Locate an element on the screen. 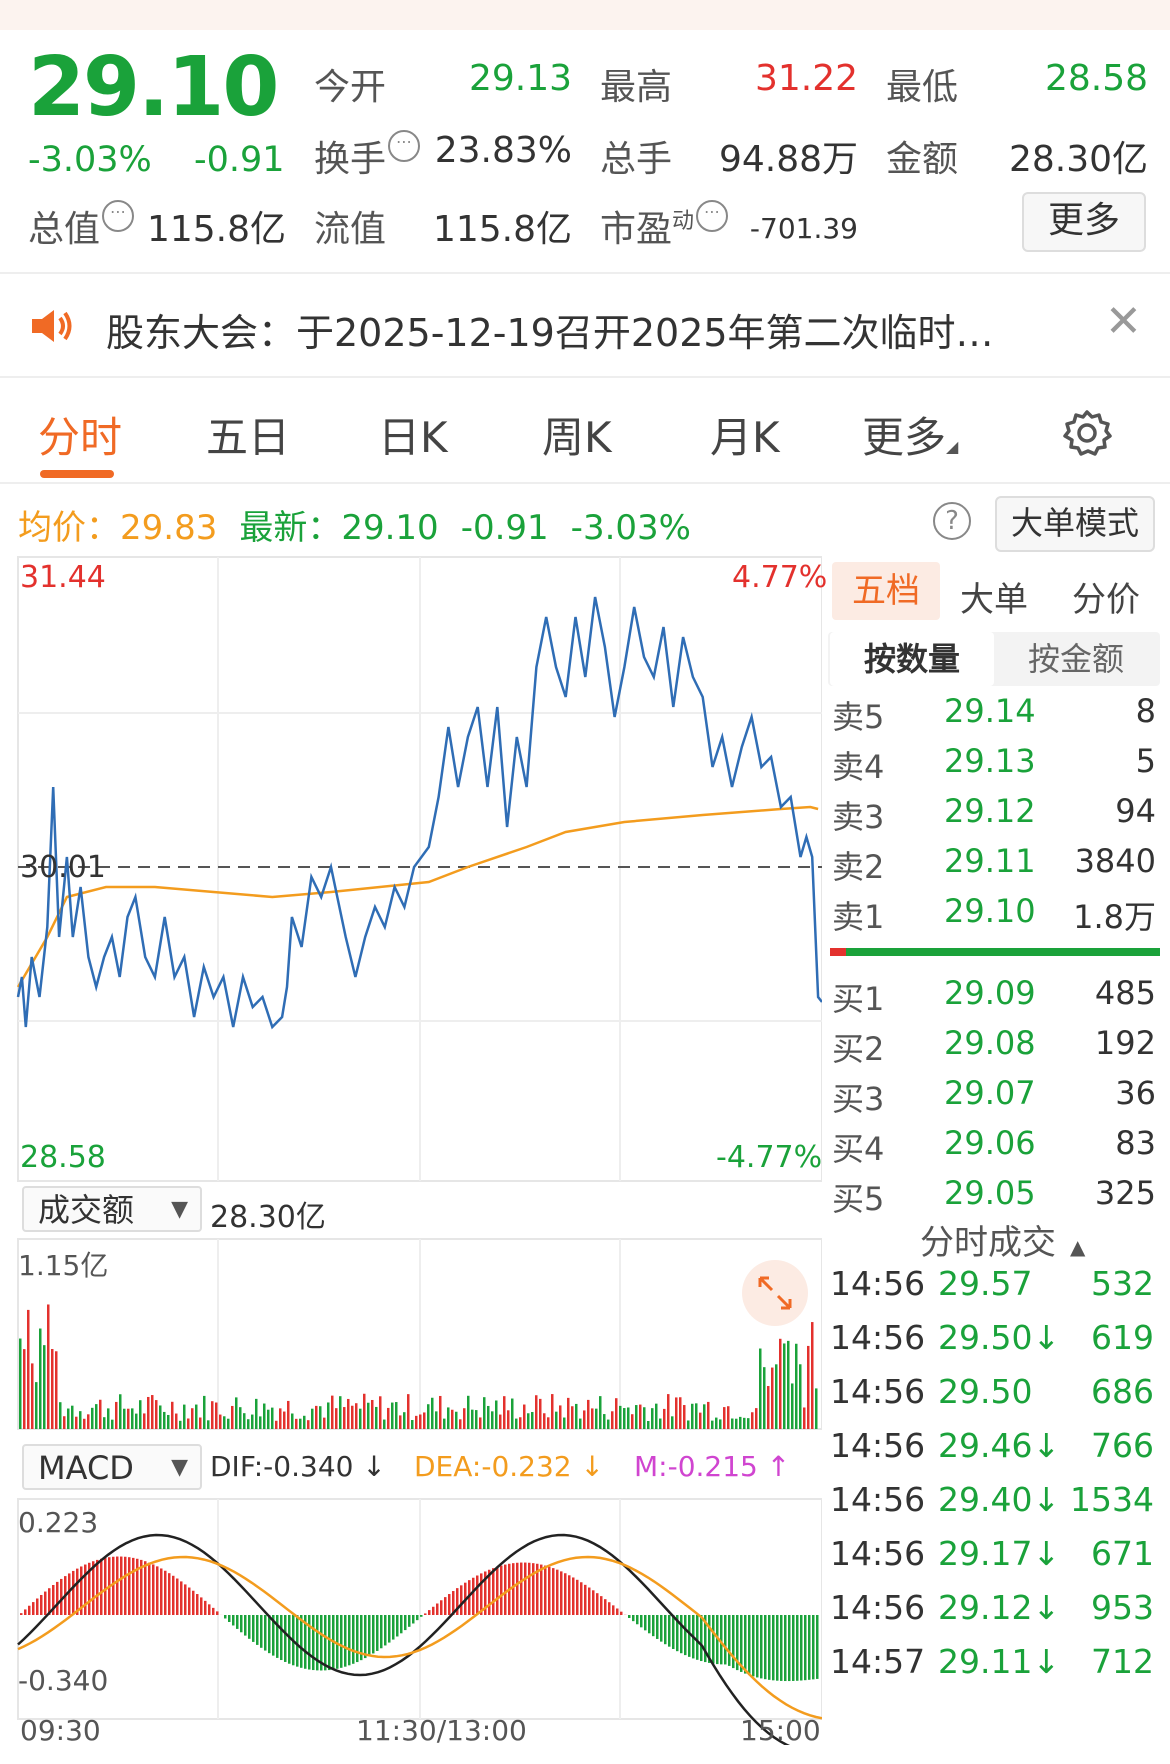 The width and height of the screenshot is (1170, 1764). ticks-title: 分时成交 ▲ is located at coordinates (1003, 1243).